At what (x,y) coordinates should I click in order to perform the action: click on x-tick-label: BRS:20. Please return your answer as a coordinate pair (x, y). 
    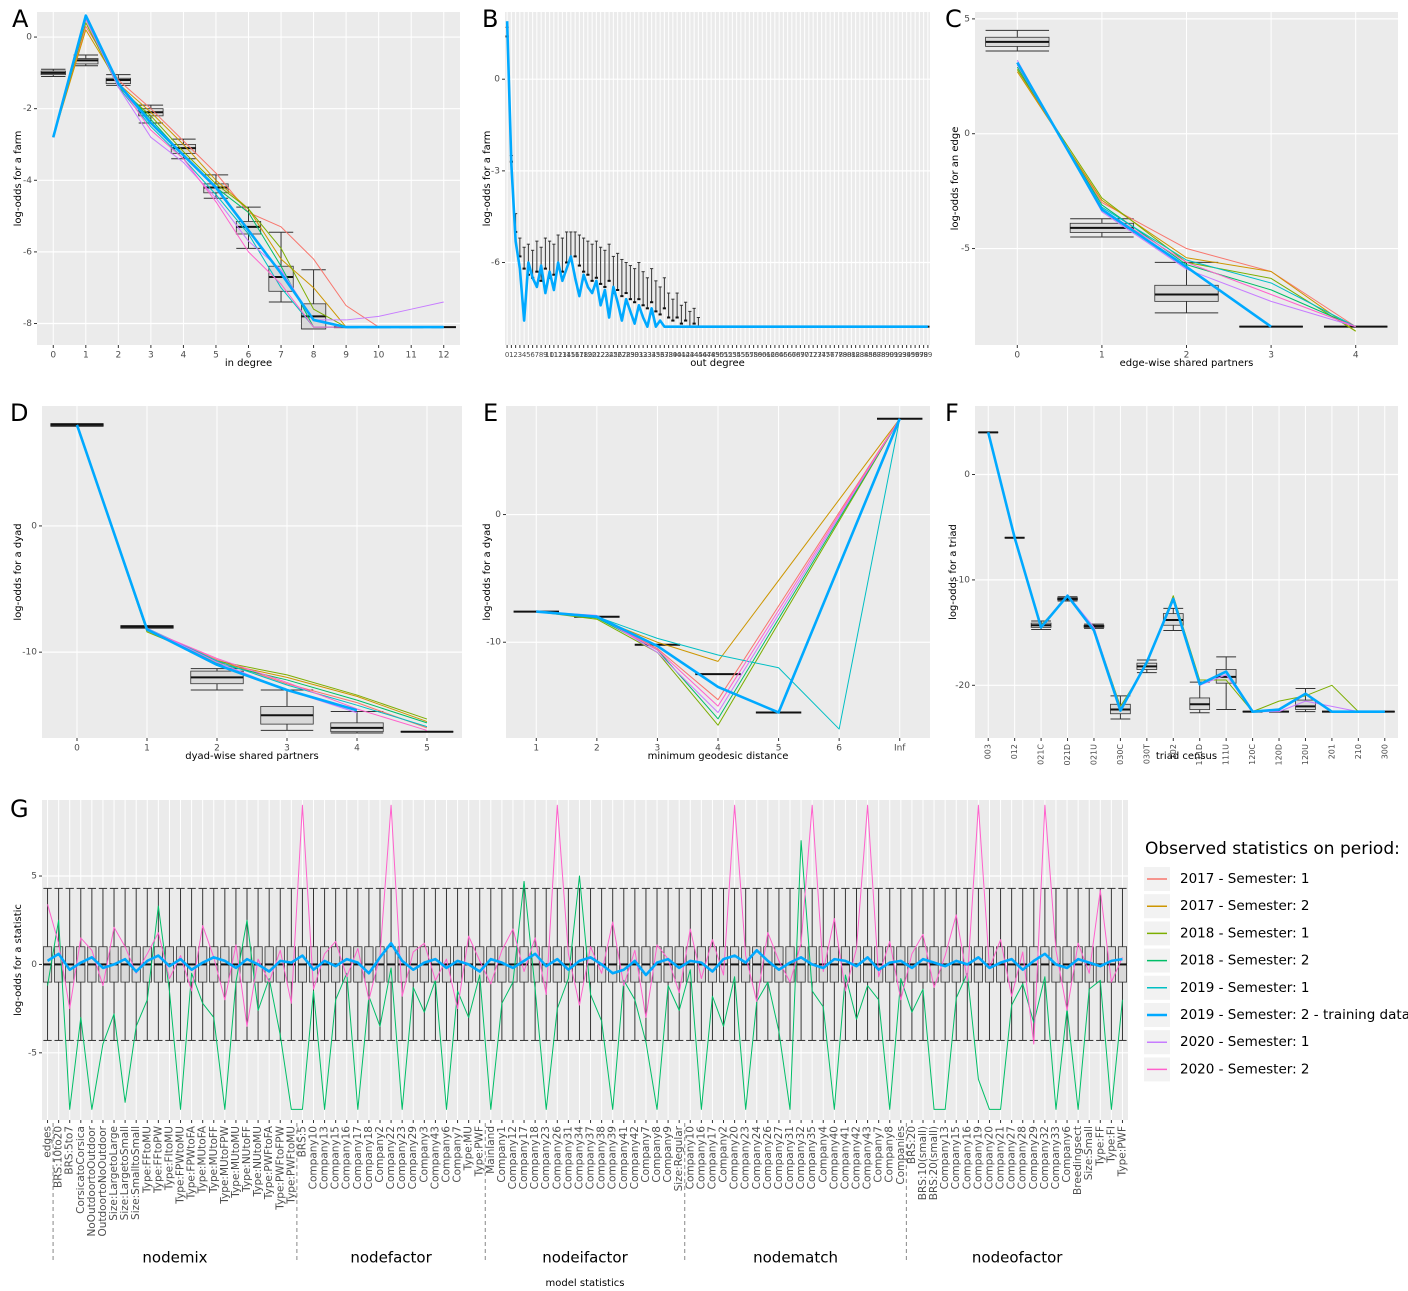
    Looking at the image, I should click on (912, 1145).